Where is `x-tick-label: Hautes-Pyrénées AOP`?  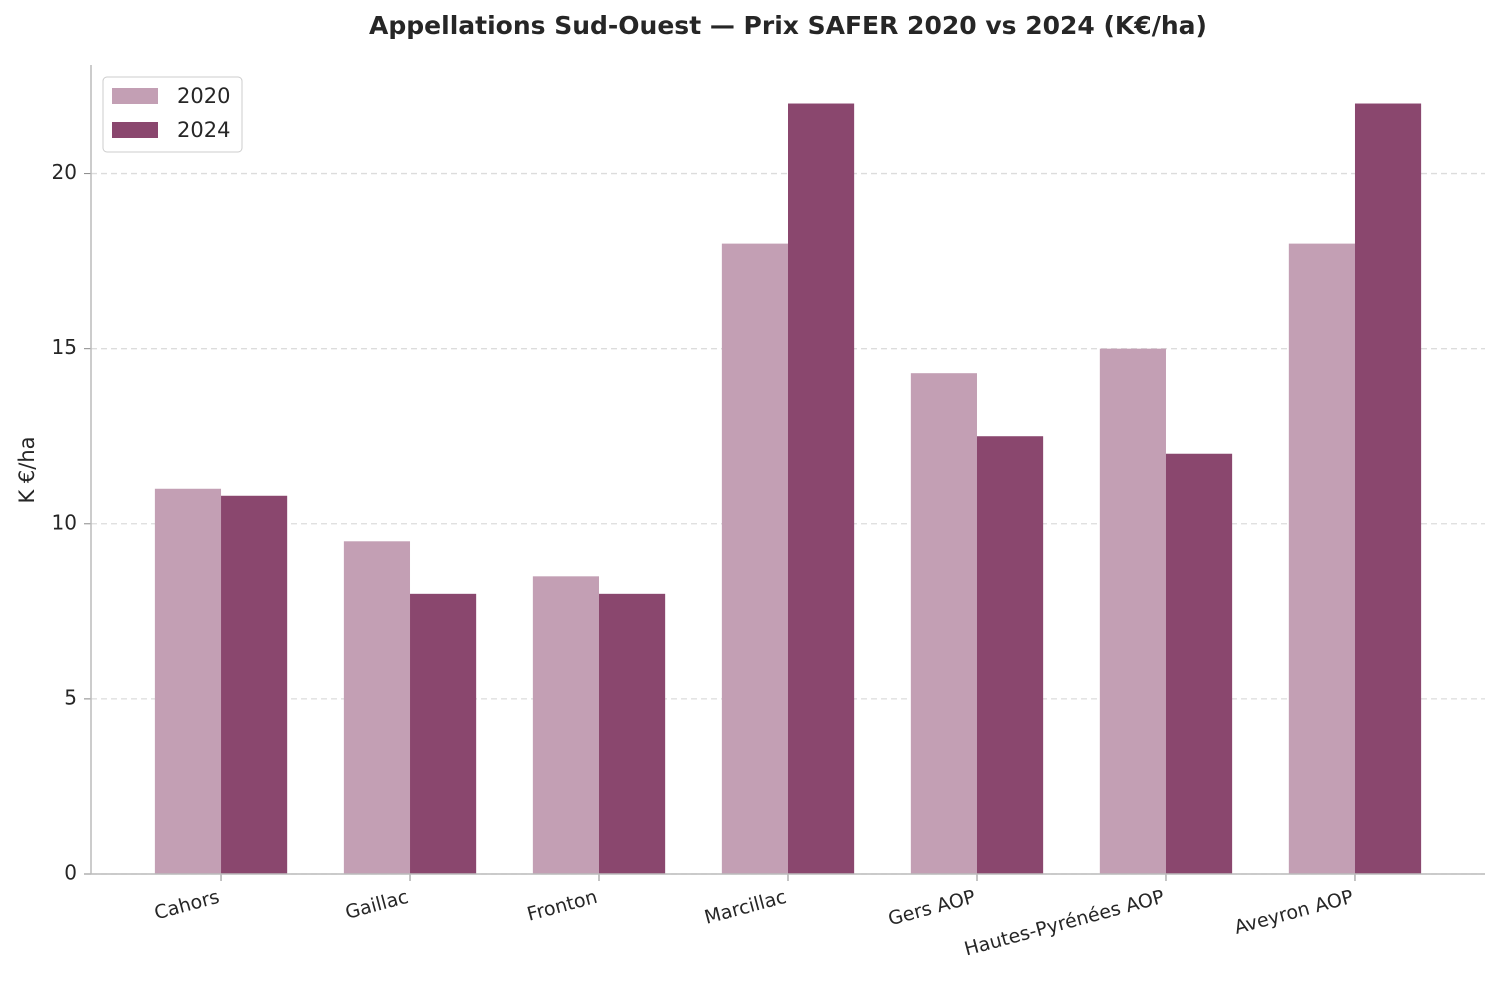
x-tick-label: Hautes-Pyrénées AOP is located at coordinates (1064, 923).